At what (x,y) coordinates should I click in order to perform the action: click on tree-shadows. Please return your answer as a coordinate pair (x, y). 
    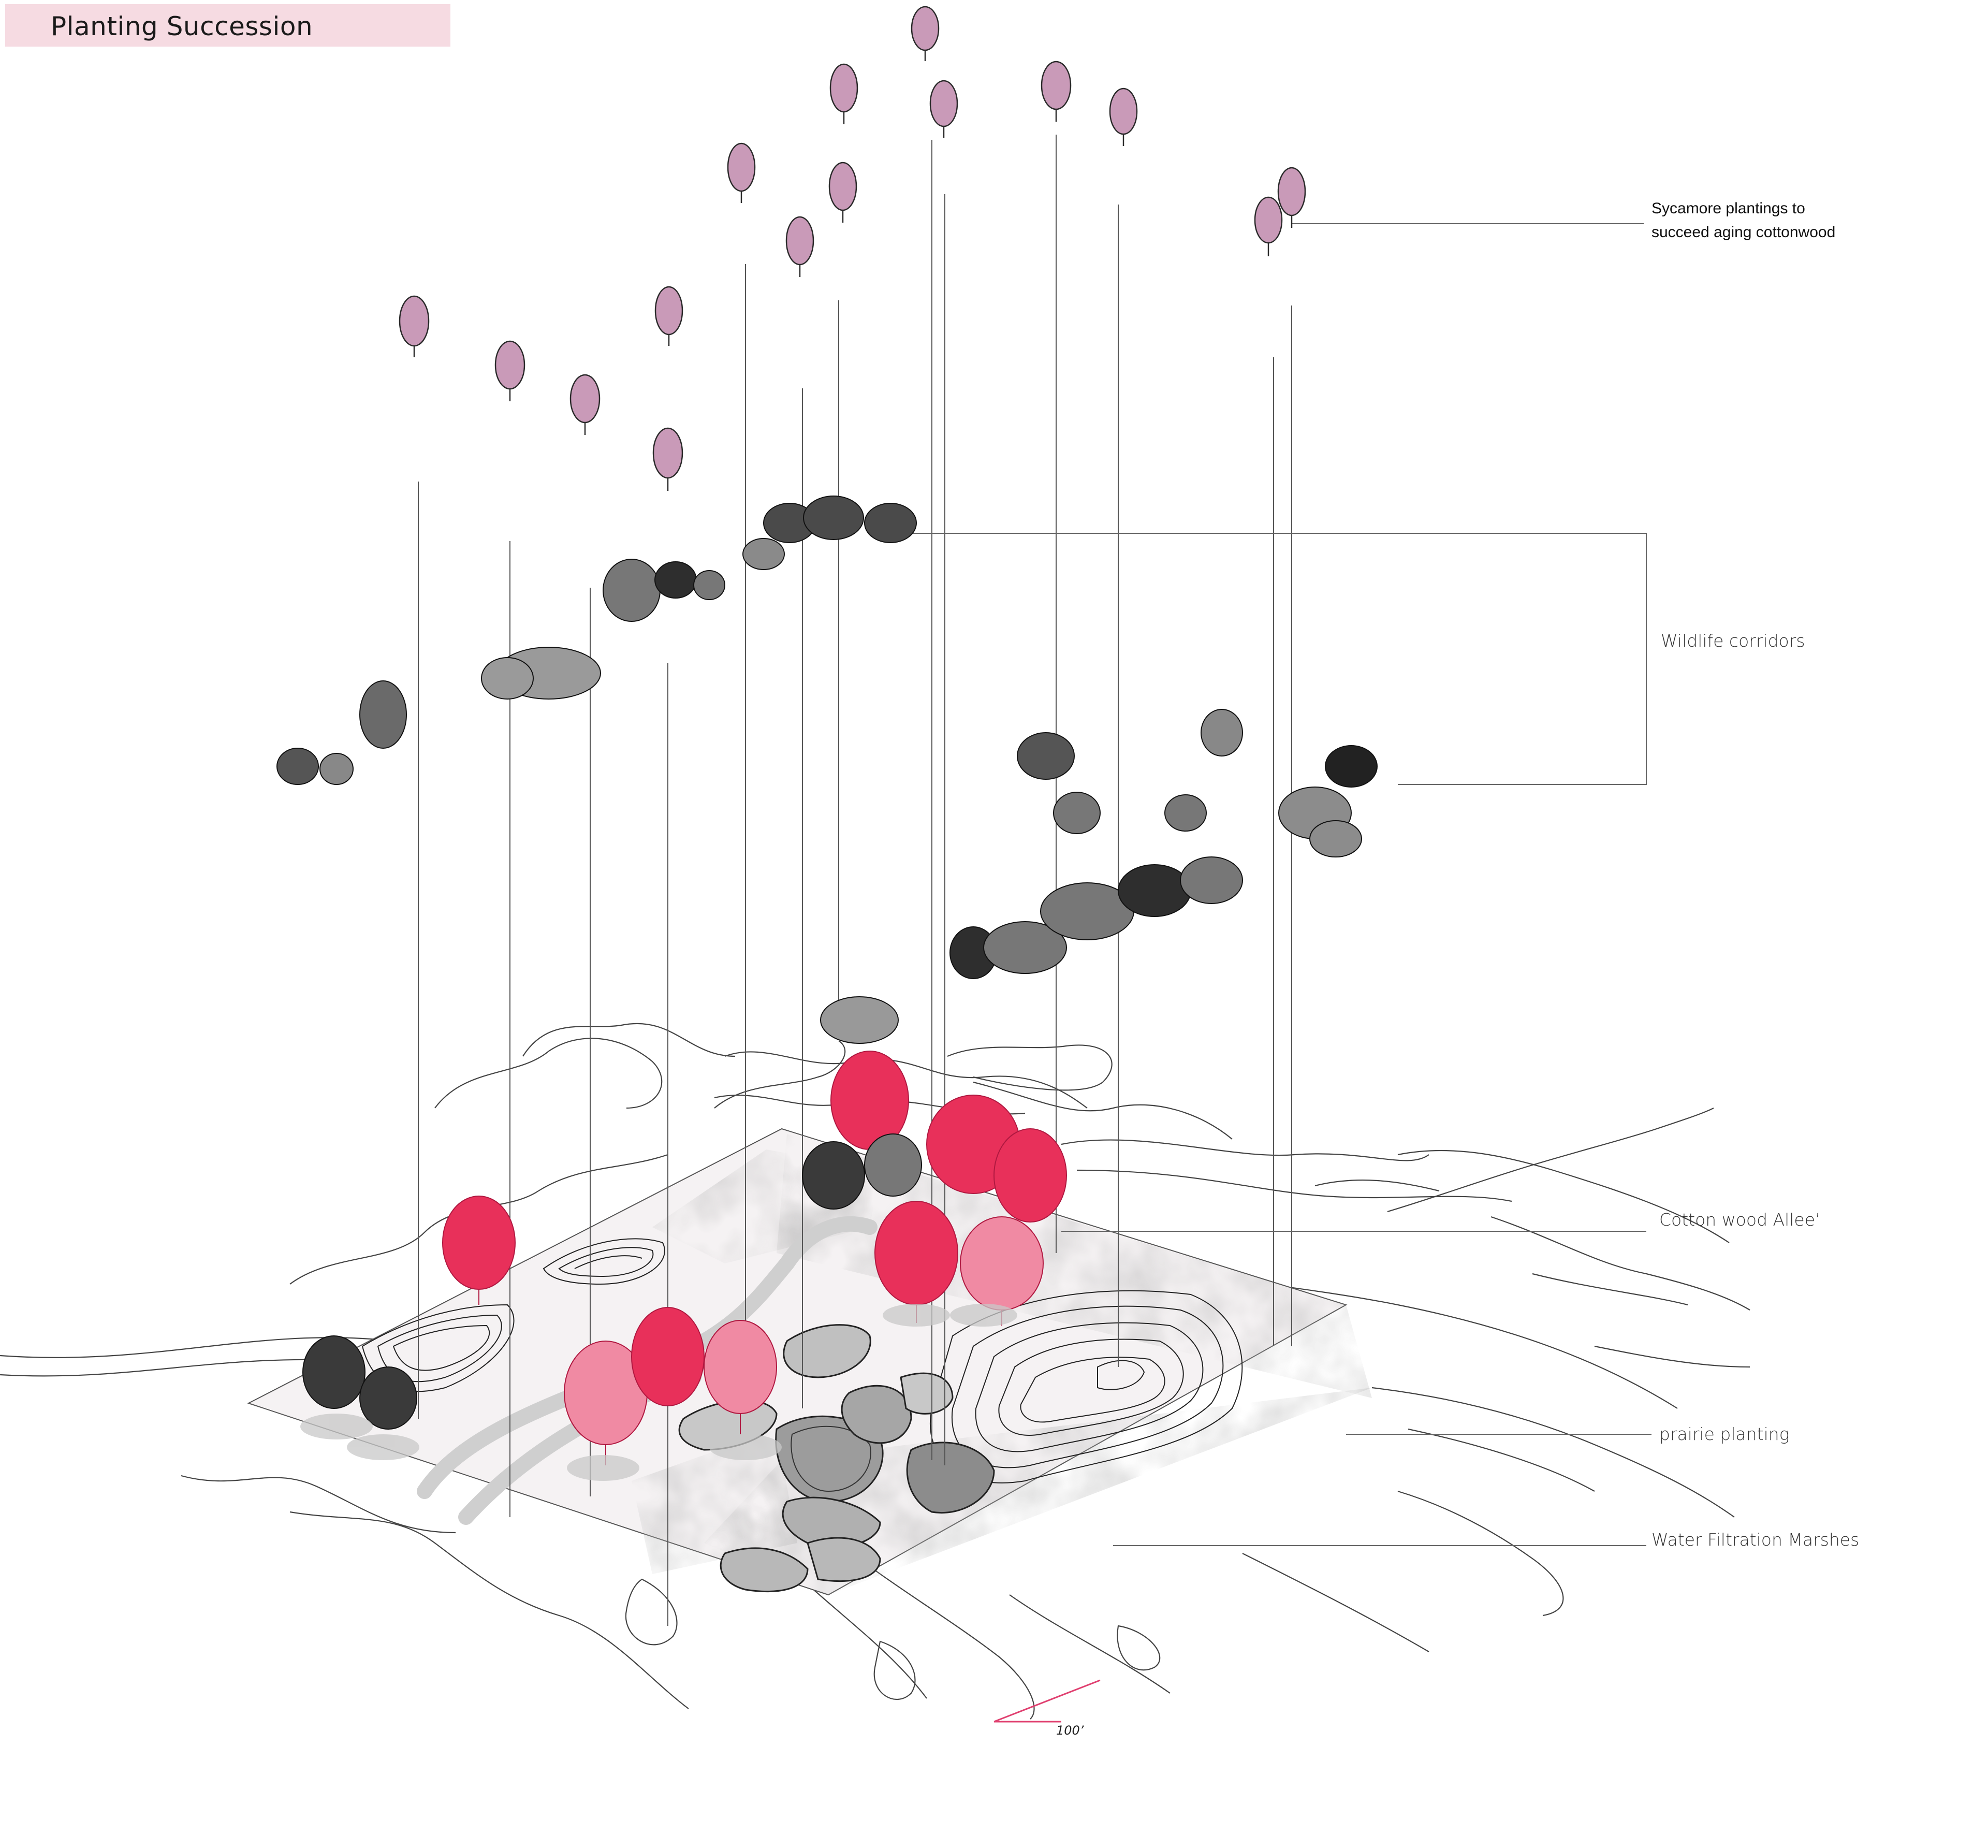
    Looking at the image, I should click on (658, 1392).